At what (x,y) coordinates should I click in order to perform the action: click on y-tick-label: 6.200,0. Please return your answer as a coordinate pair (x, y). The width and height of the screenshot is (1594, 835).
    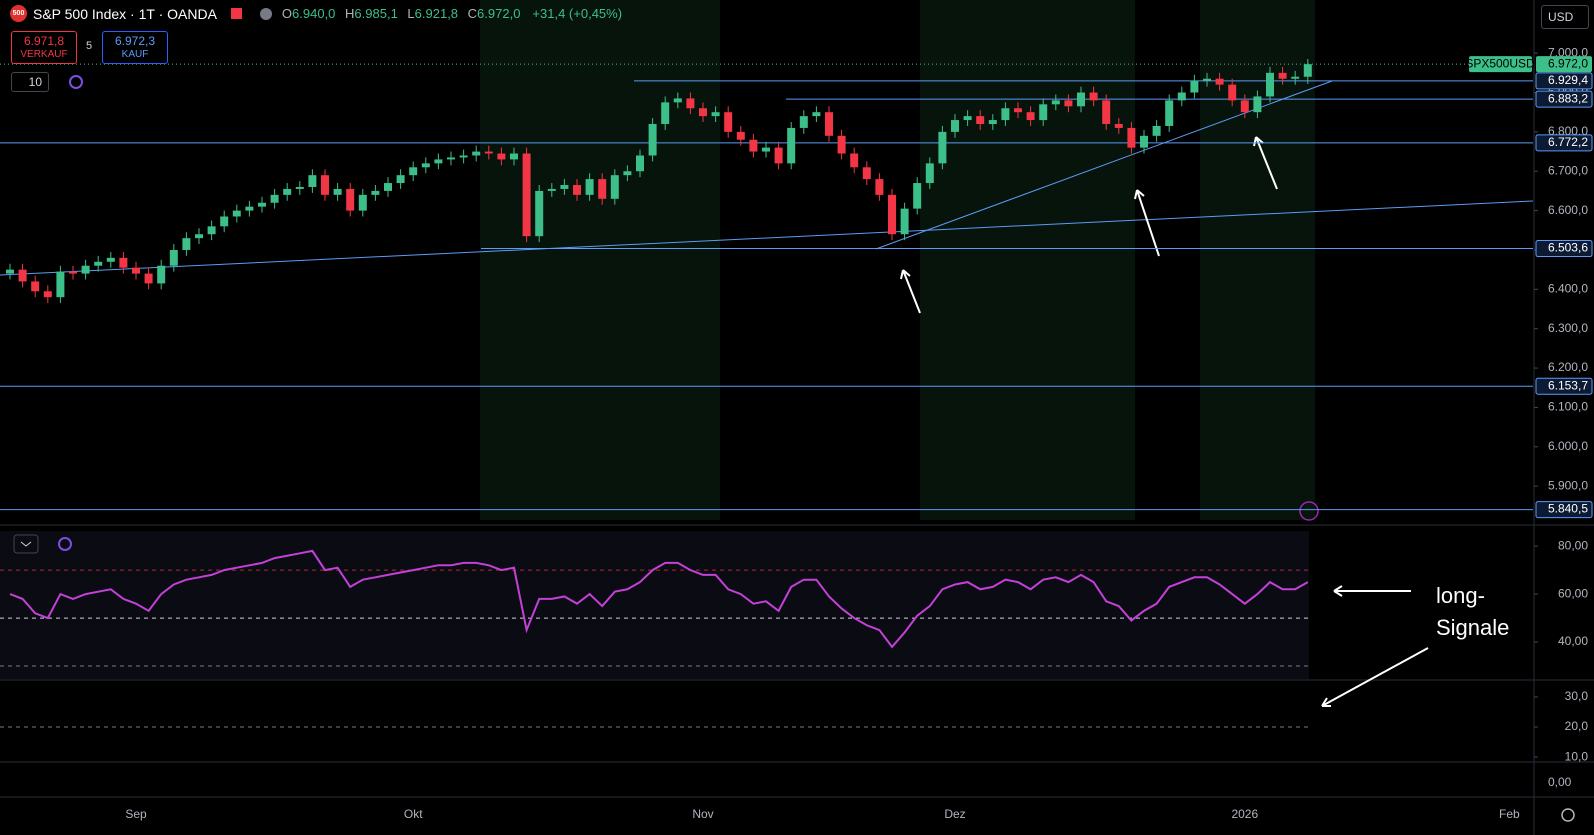
    Looking at the image, I should click on (1568, 367).